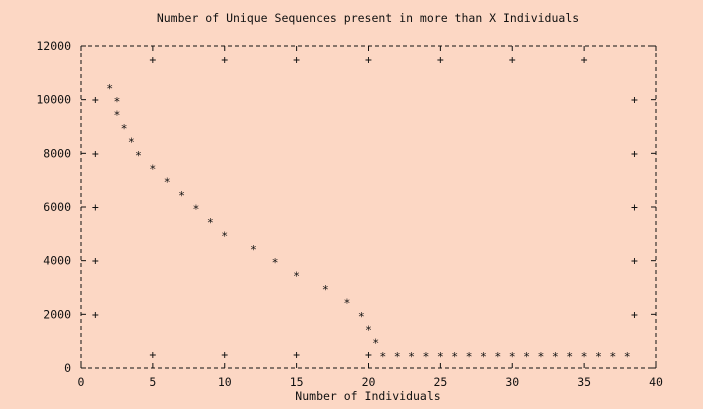 This screenshot has width=703, height=409. I want to click on y-tick-label: 6000, so click(57, 207).